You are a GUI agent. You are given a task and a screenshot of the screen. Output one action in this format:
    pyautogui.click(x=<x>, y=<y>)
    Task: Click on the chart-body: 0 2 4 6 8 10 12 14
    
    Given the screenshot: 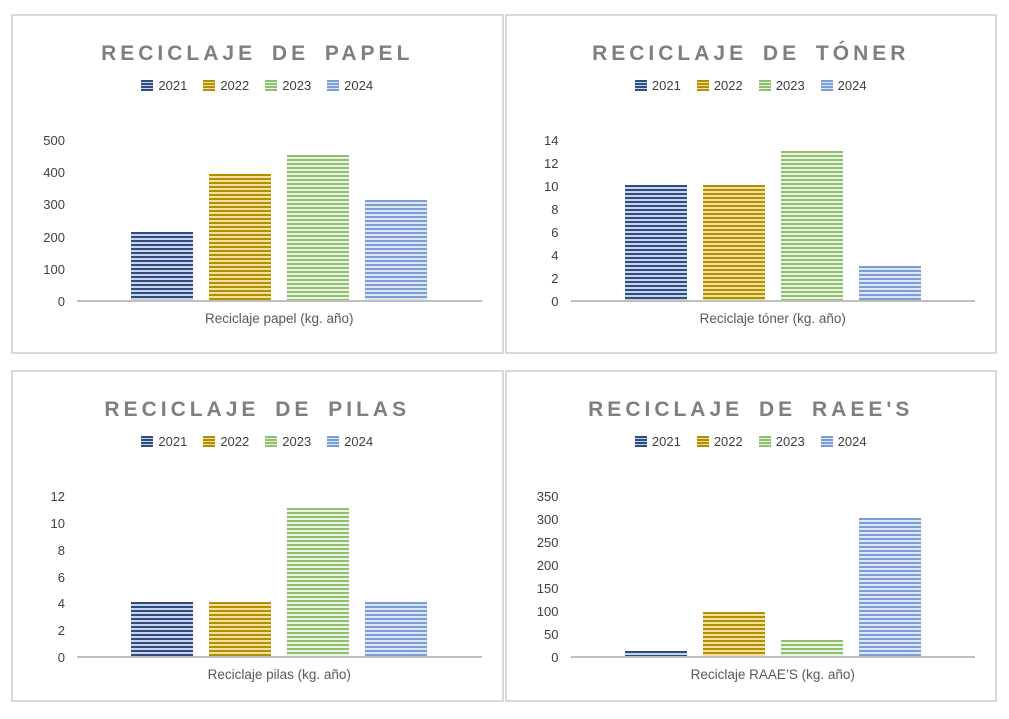 What is the action you would take?
    pyautogui.click(x=751, y=221)
    